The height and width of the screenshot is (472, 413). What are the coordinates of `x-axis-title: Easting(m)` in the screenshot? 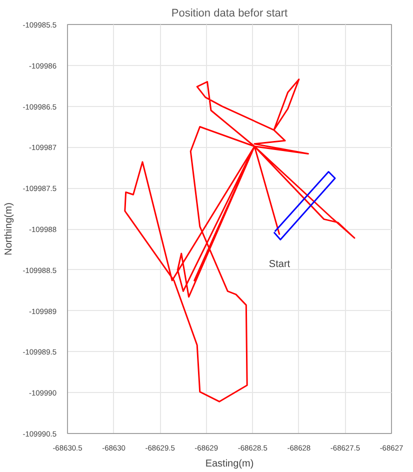 It's located at (229, 464).